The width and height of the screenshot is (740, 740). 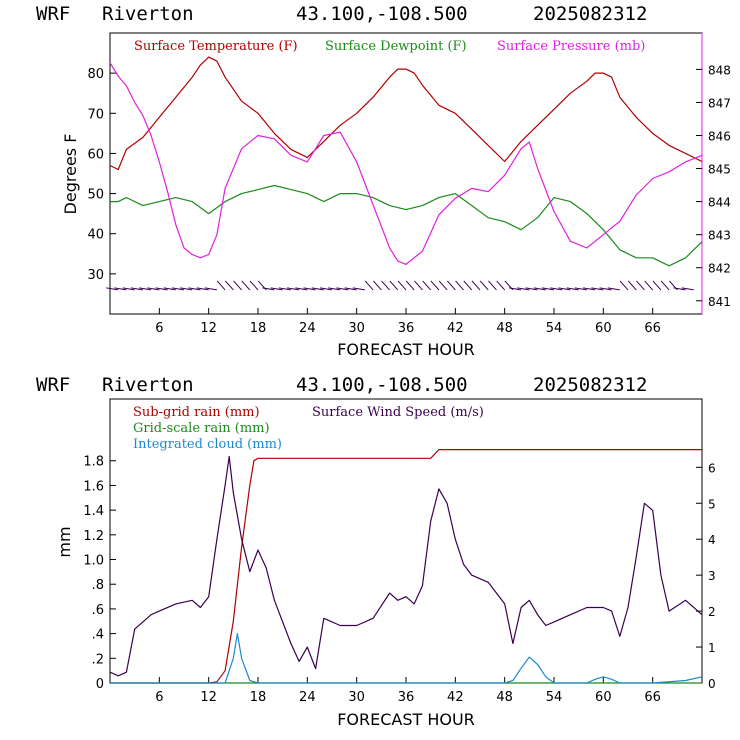 I want to click on bottom-x-tick-label: 18, so click(x=258, y=697).